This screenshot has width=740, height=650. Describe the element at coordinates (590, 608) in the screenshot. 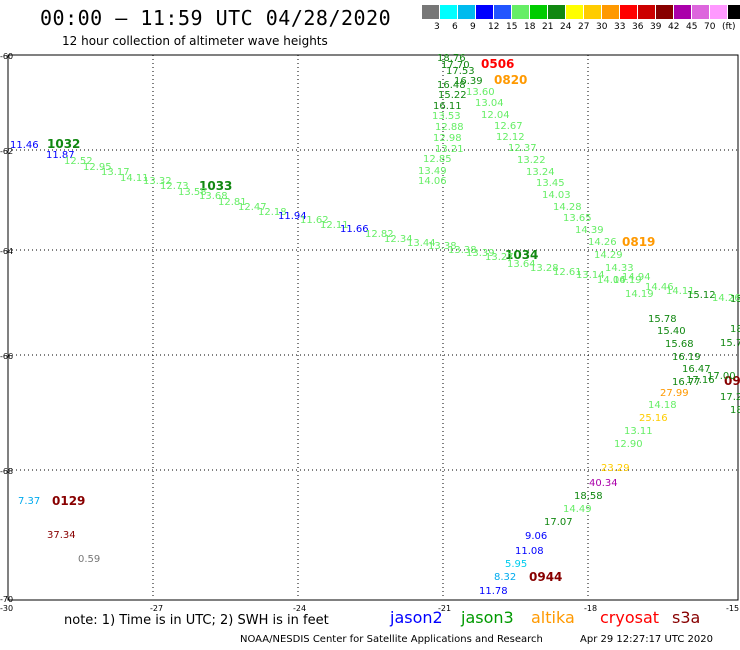

I see `lon-tick-label: -18` at that location.